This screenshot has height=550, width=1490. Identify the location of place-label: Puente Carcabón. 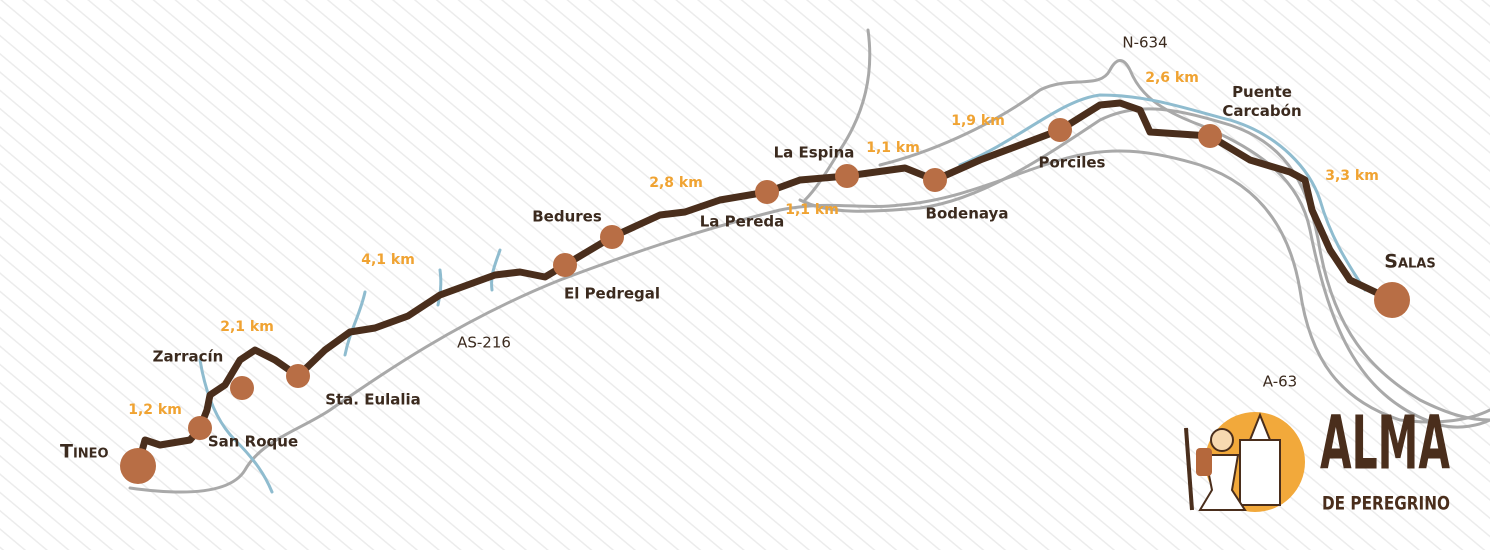
(1261, 101).